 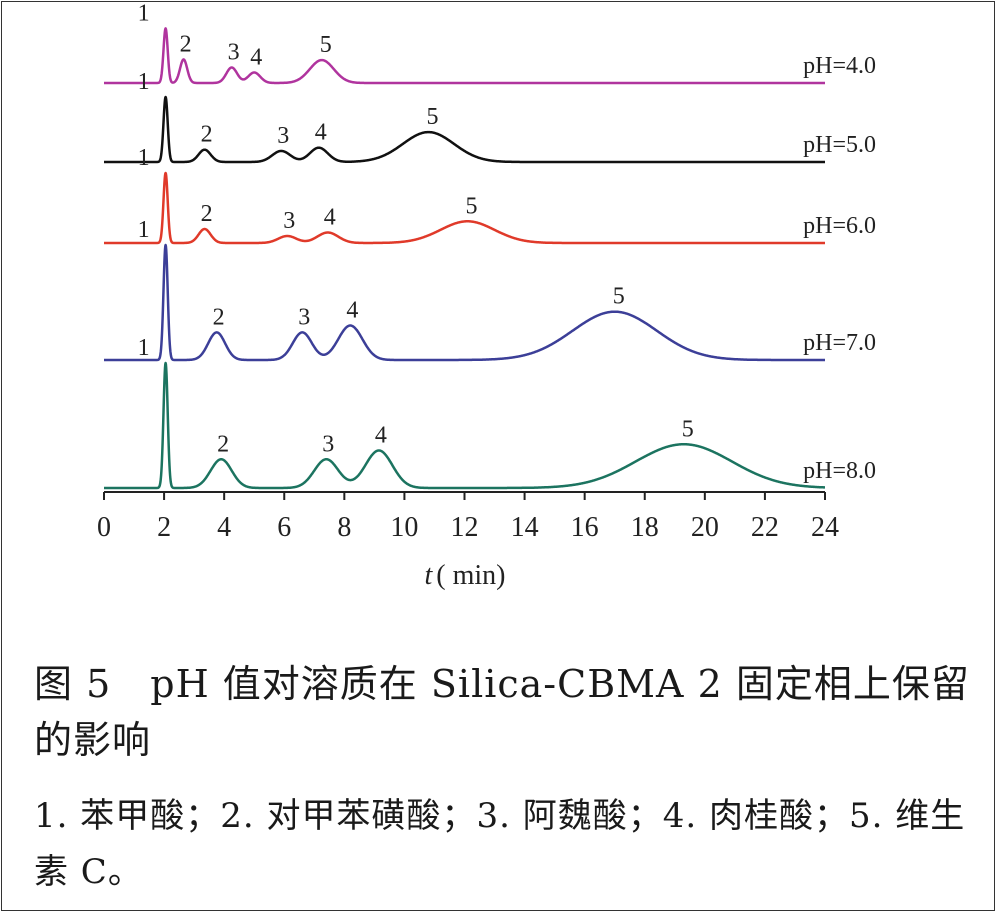 What do you see at coordinates (352, 311) in the screenshot?
I see `peak-label-3-4: 4` at bounding box center [352, 311].